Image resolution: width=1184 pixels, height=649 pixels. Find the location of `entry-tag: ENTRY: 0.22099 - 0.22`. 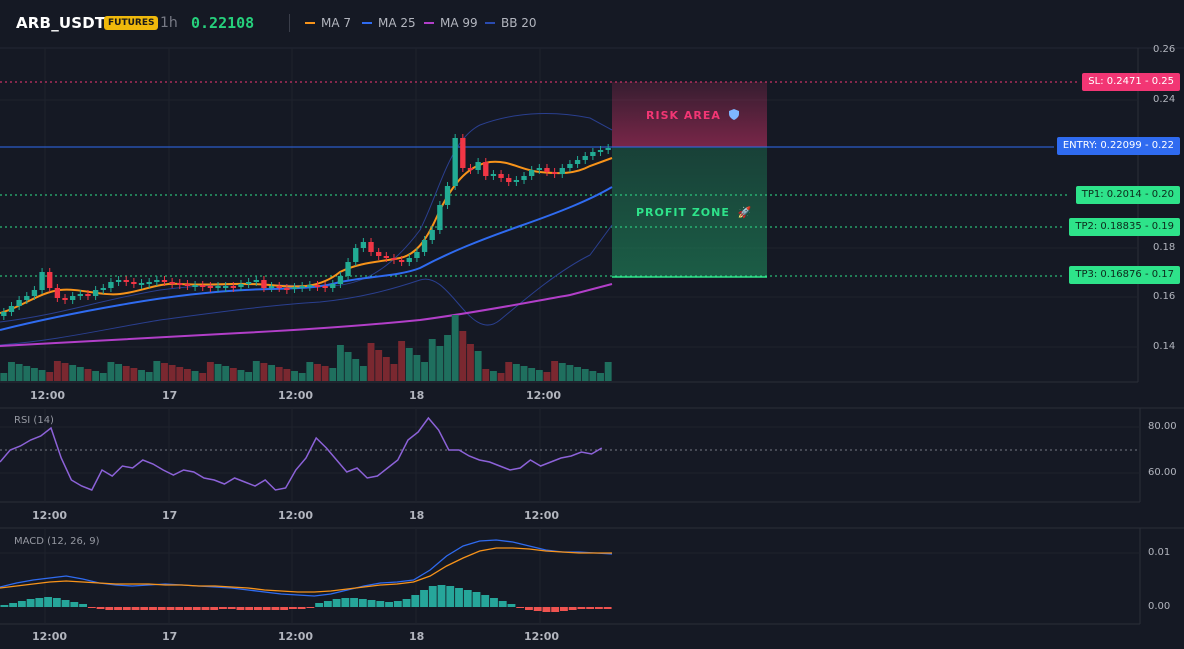

entry-tag: ENTRY: 0.22099 - 0.22 is located at coordinates (1118, 146).